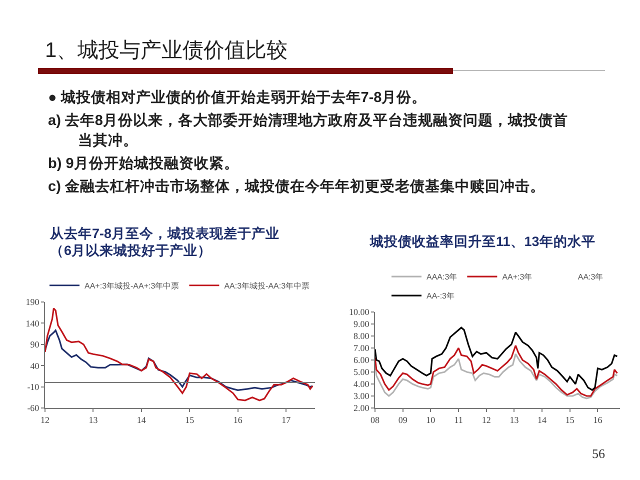 The width and height of the screenshot is (640, 480). I want to click on x-tick-label: 08, so click(375, 419).